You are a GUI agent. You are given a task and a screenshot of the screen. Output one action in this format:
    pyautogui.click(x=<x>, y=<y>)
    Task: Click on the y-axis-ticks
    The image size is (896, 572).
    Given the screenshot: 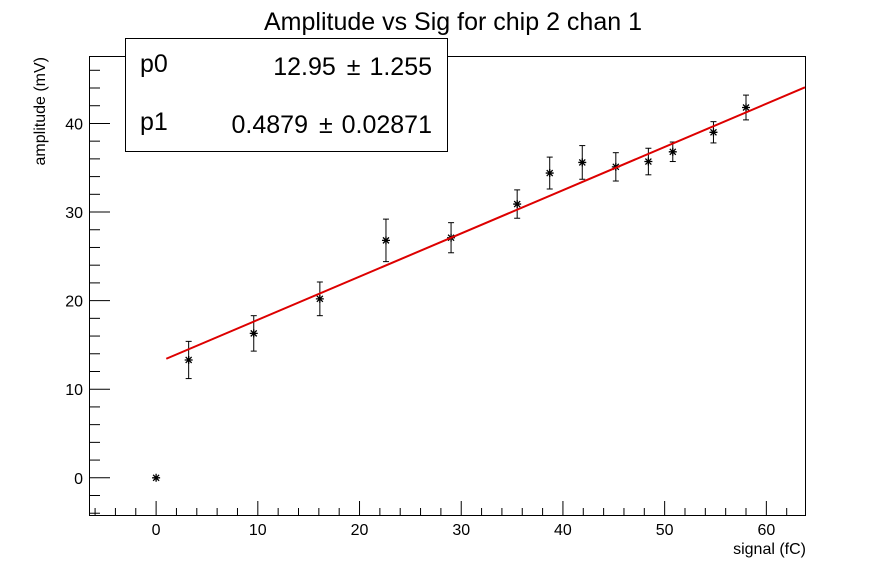 What is the action you would take?
    pyautogui.click(x=100, y=291)
    